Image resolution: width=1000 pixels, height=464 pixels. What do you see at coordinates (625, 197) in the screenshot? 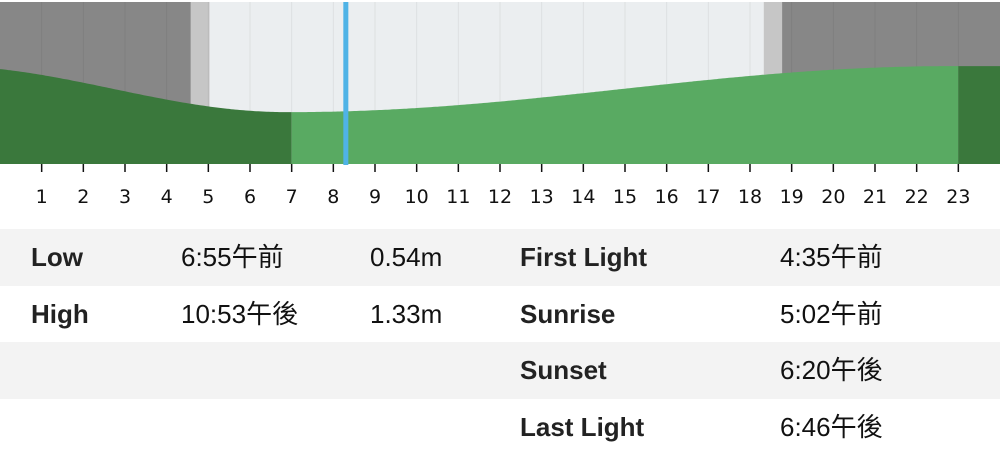
I see `hour-tick-label: 15` at bounding box center [625, 197].